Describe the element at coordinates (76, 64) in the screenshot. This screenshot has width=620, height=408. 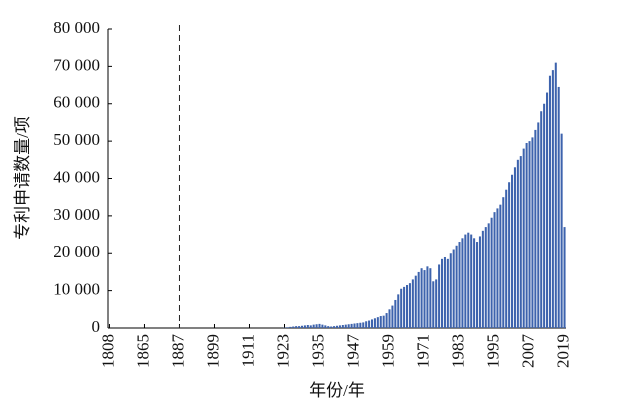
I see `y-tick-label: 70 000` at that location.